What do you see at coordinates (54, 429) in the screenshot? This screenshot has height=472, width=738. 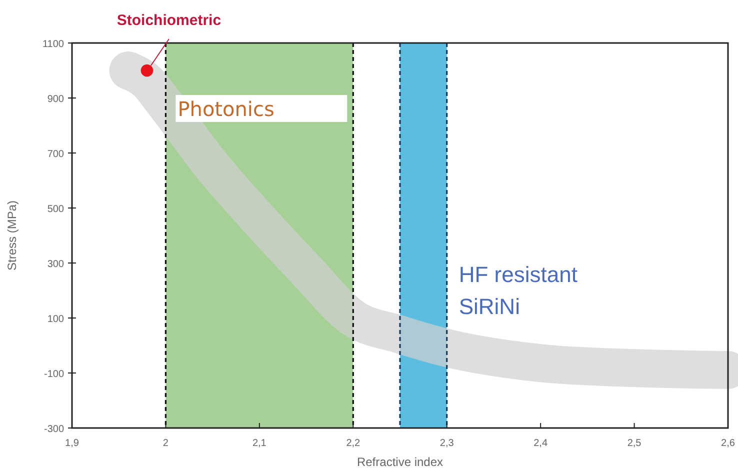 I see `y-tick-label: -300` at bounding box center [54, 429].